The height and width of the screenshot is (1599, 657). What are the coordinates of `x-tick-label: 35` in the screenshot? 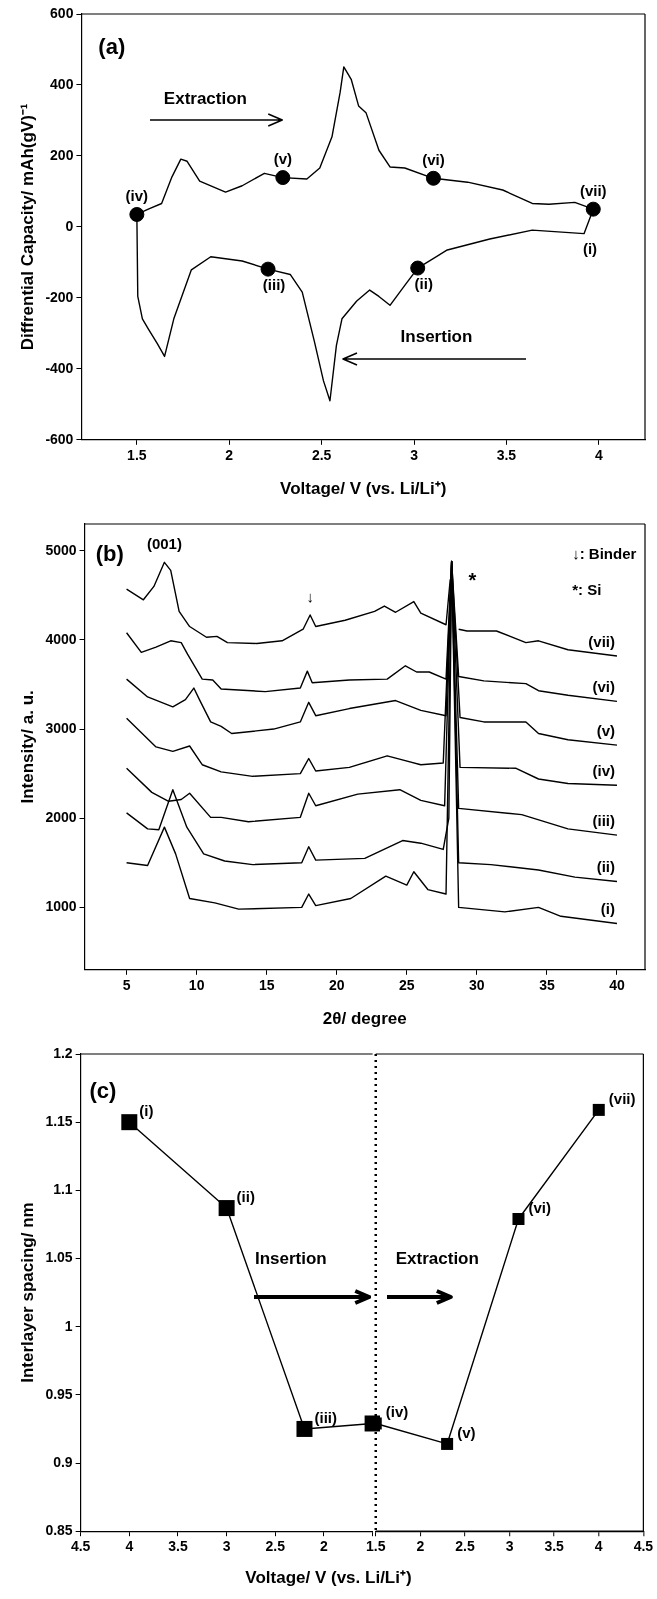 It's located at (547, 985).